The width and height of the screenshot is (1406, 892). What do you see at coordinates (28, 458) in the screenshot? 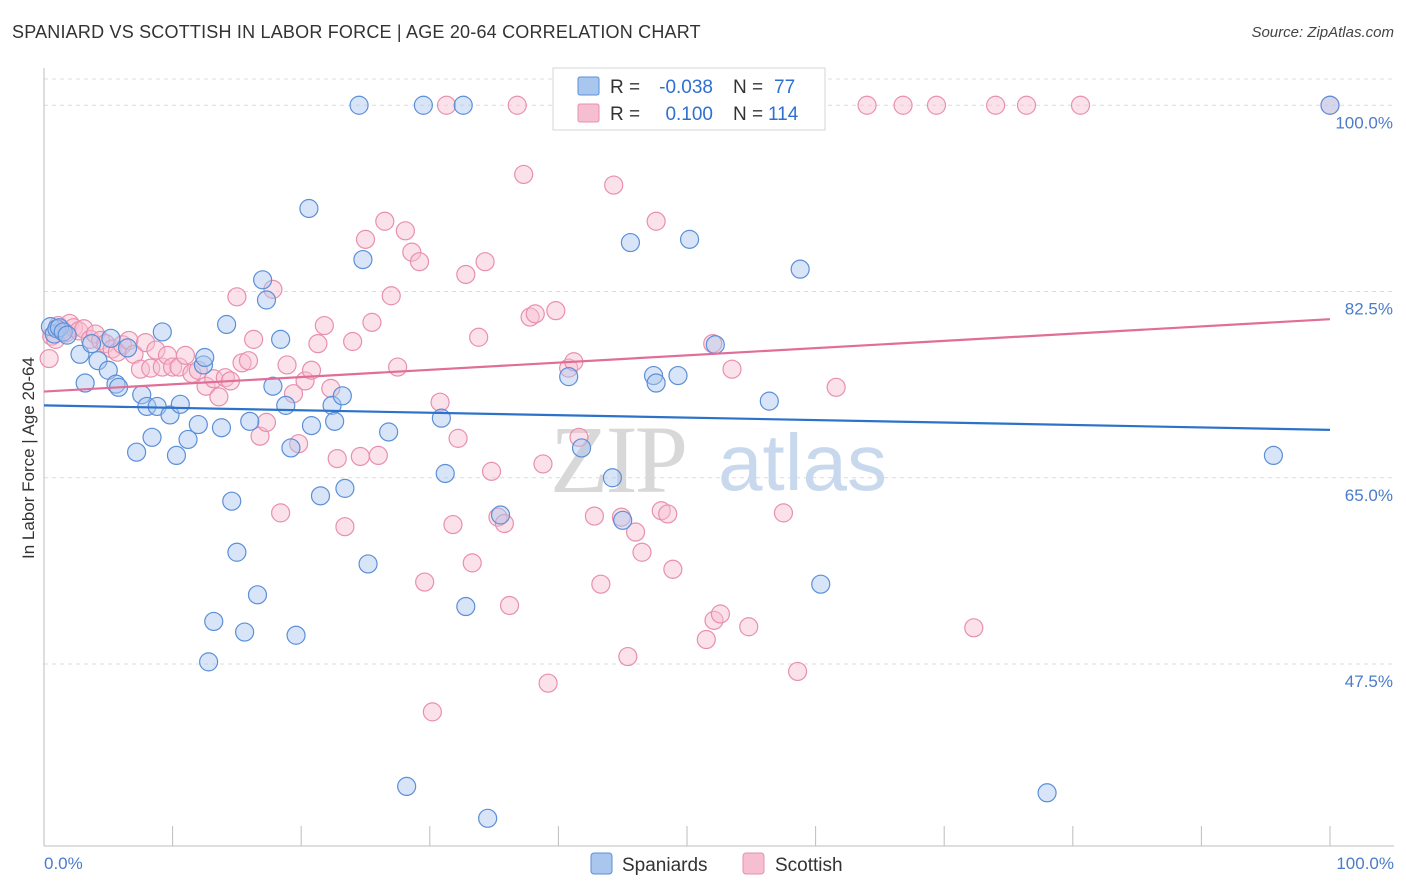
I see `y-axis-label: In Labor Force | Age 20-64` at bounding box center [28, 458].